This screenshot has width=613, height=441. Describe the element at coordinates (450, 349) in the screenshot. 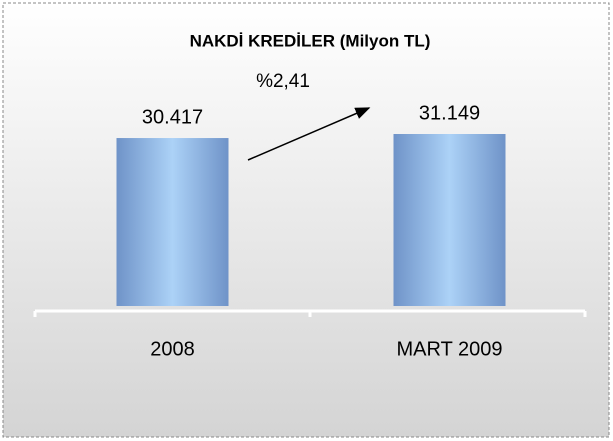

I see `x-tick-label: MART 2009` at that location.